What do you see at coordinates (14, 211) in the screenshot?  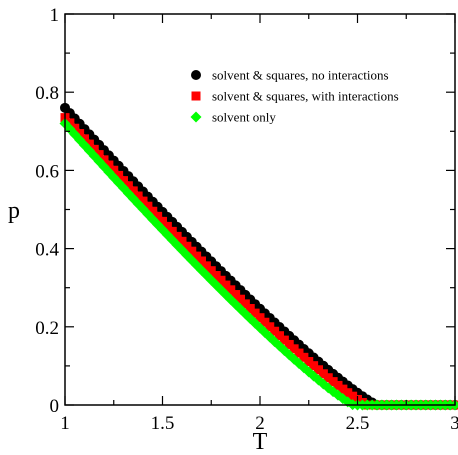 I see `y-axis-label: p` at bounding box center [14, 211].